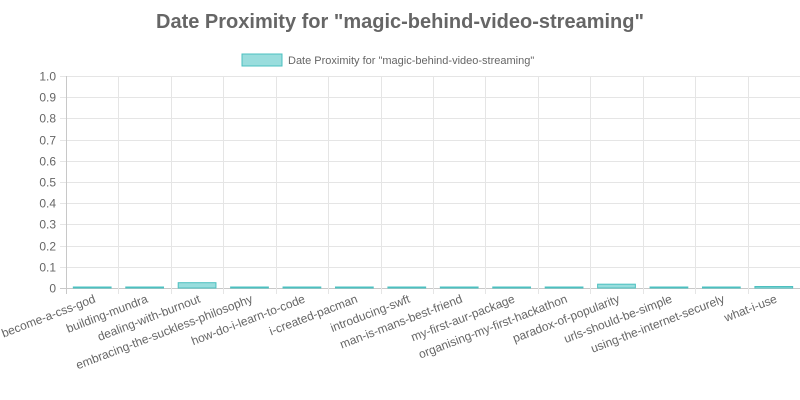  I want to click on y-tick-label: 0.8, so click(47, 119).